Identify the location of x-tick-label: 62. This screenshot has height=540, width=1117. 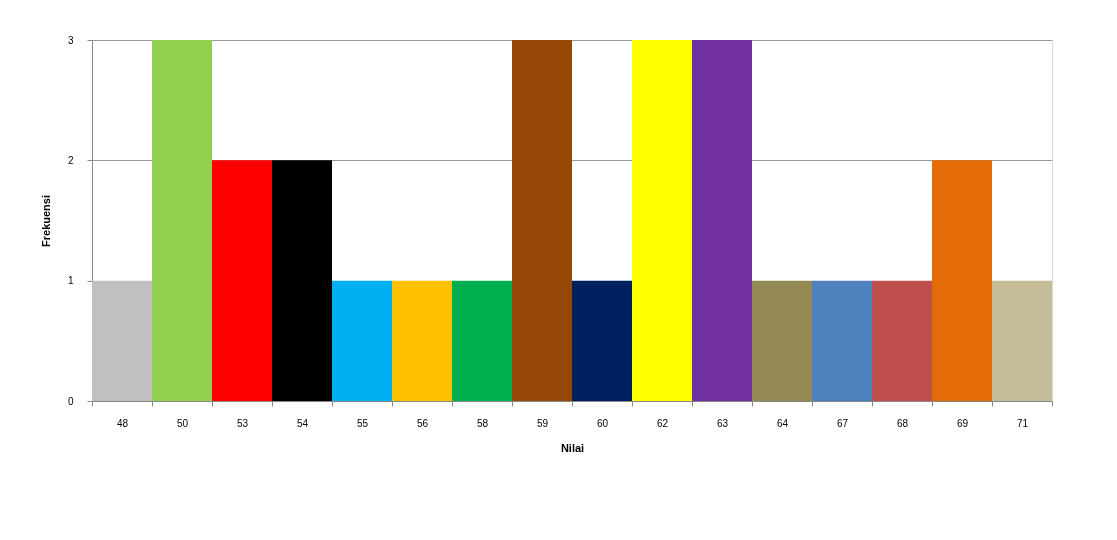
(662, 423).